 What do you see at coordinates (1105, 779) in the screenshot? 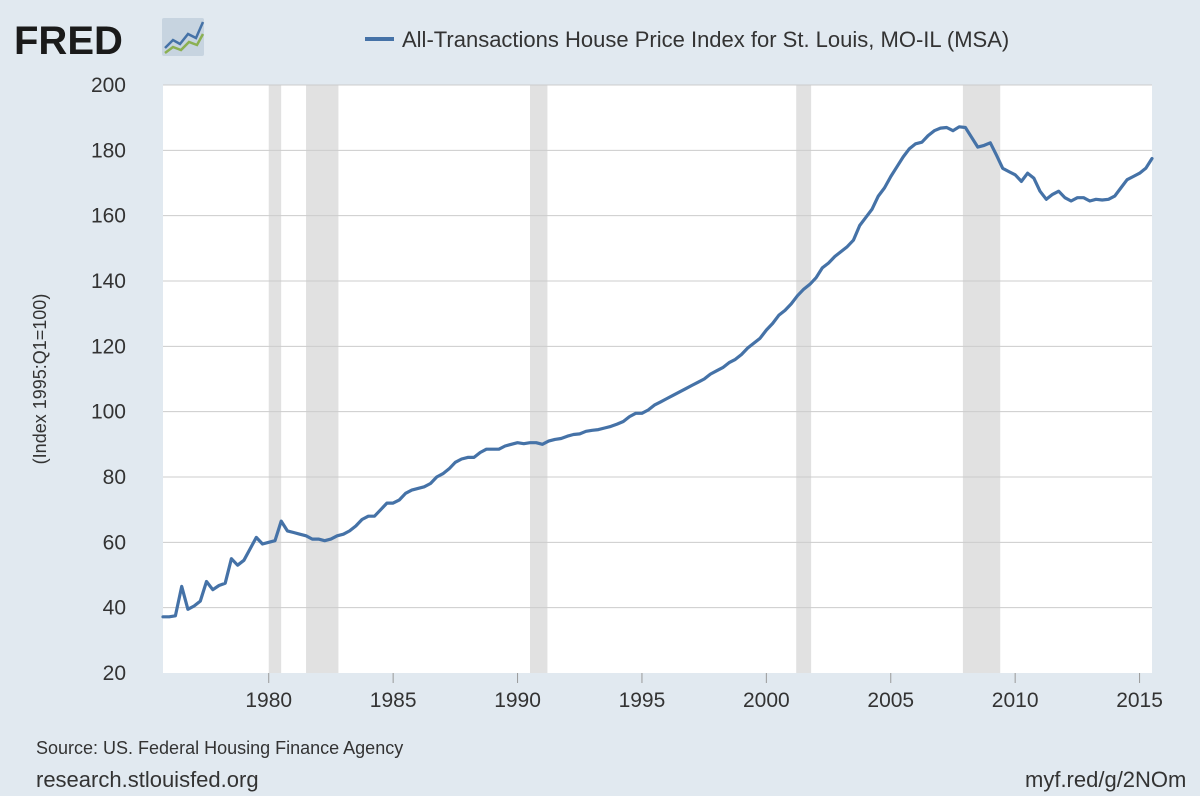
I see `short-url-link: myf.red/g/2NOm` at bounding box center [1105, 779].